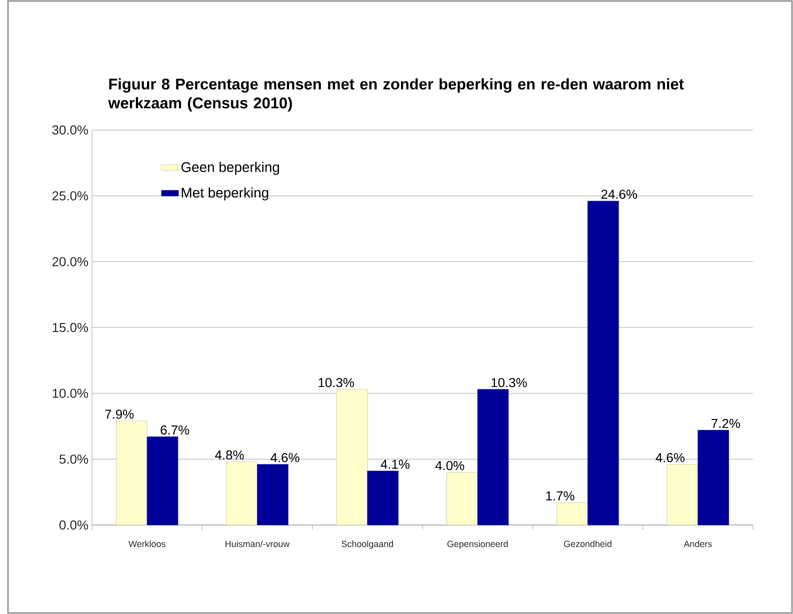  Describe the element at coordinates (726, 423) in the screenshot. I see `data-label: 7.2%` at that location.